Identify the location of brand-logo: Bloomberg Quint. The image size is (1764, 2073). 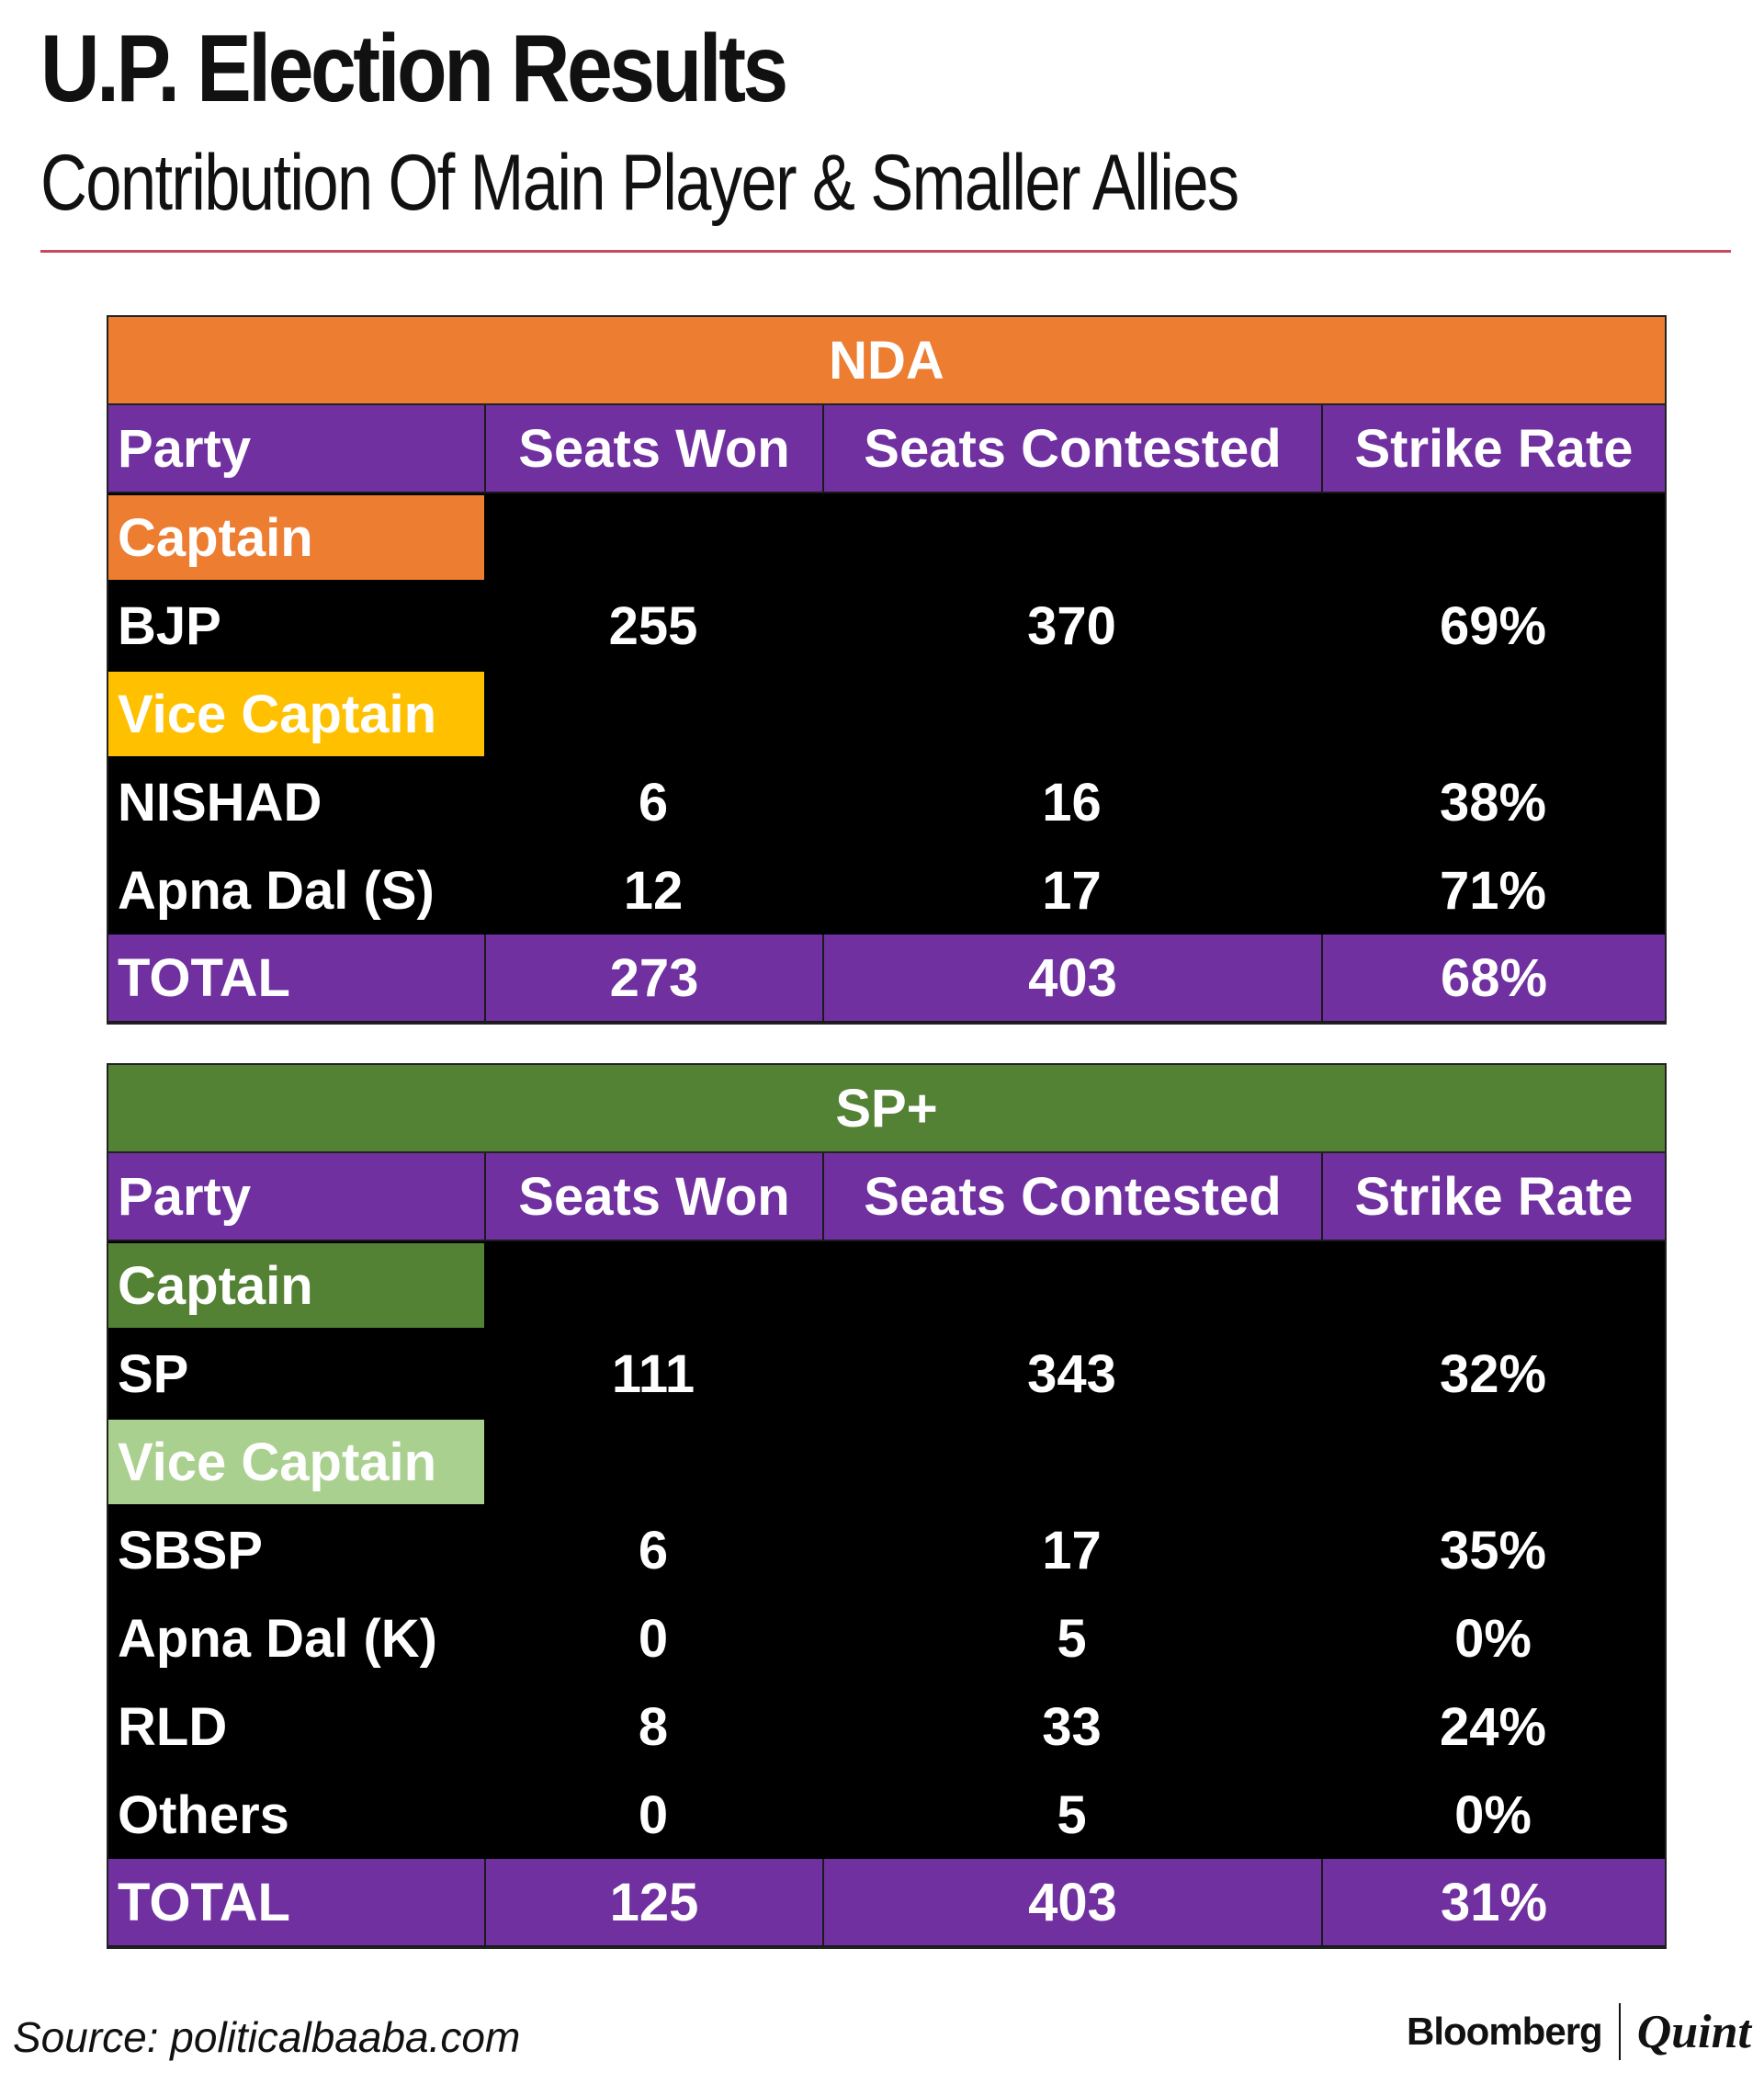
(1579, 2032).